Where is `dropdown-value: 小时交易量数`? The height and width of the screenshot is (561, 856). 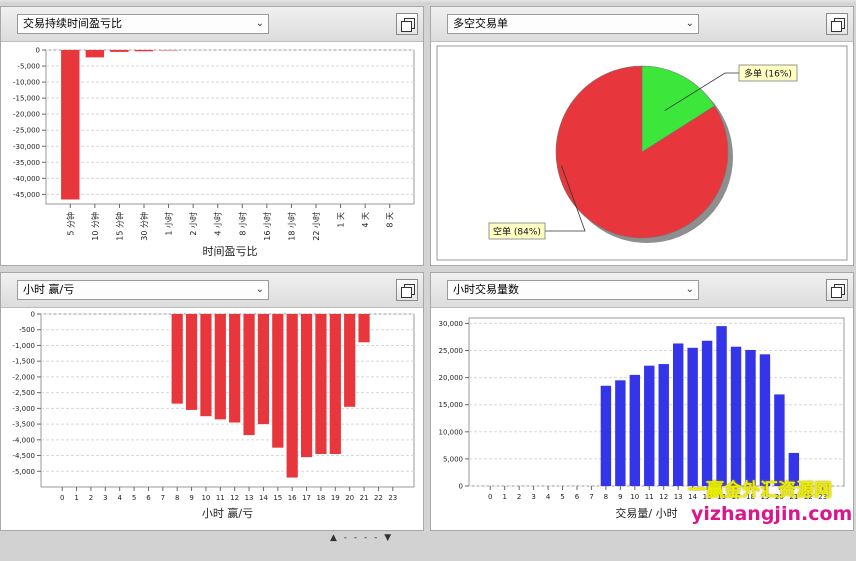
dropdown-value: 小时交易量数 is located at coordinates (486, 289).